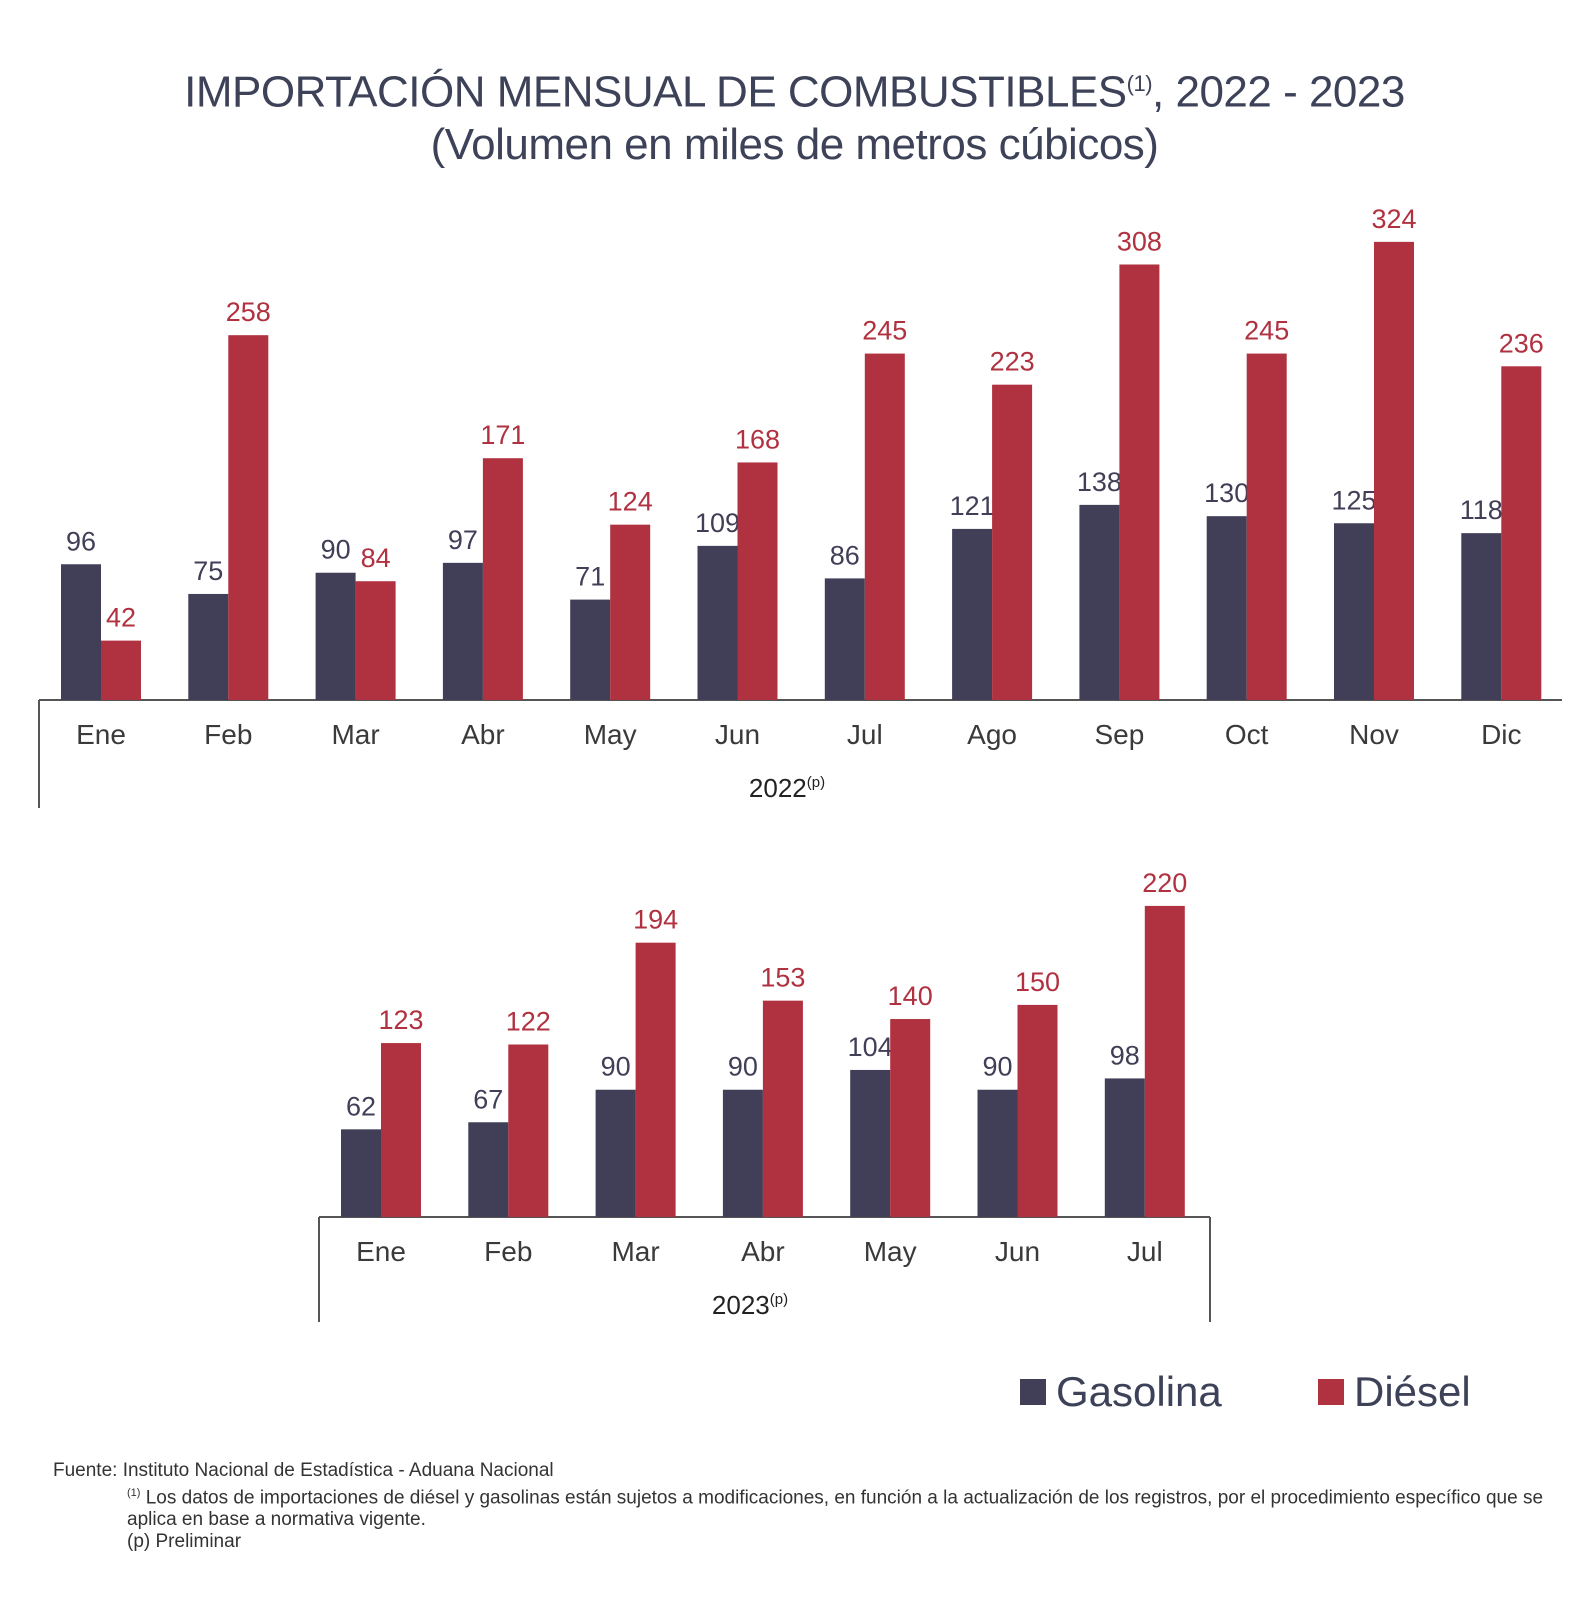 The image size is (1589, 1600). What do you see at coordinates (870, 1047) in the screenshot?
I see `data-label-gasolina-2023-may: 104` at bounding box center [870, 1047].